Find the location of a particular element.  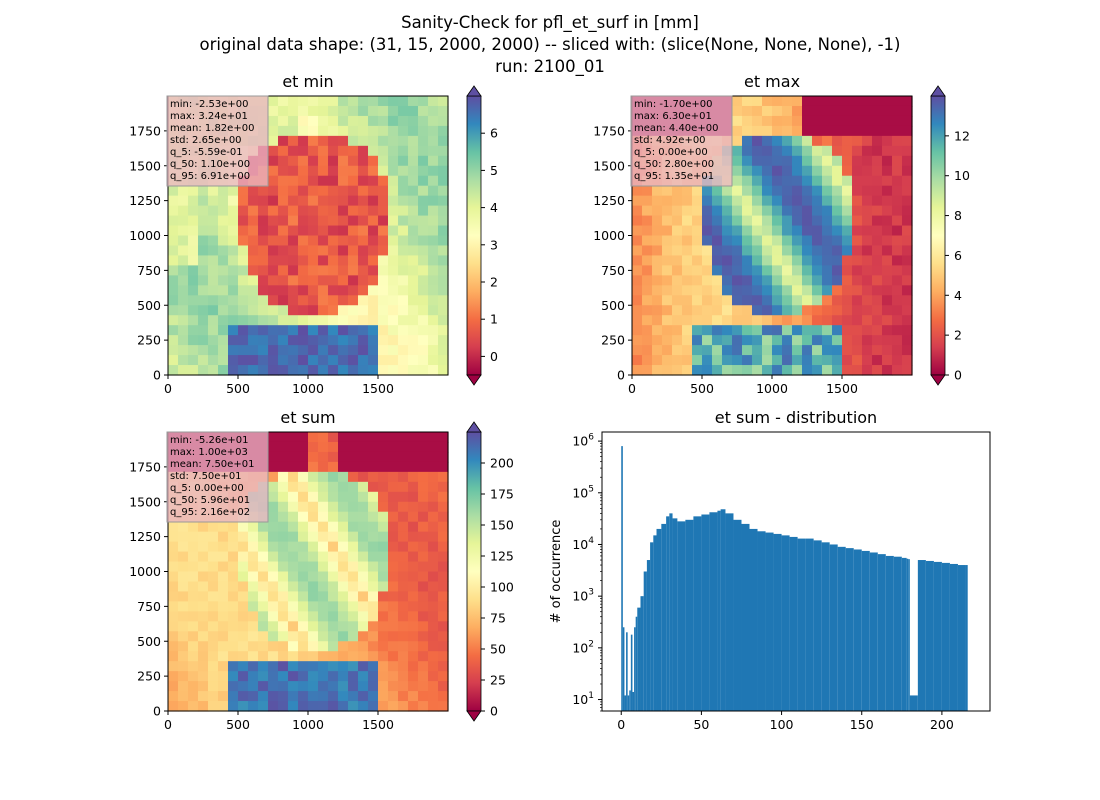

histogram-ytick-label: 103 is located at coordinates (583, 596).